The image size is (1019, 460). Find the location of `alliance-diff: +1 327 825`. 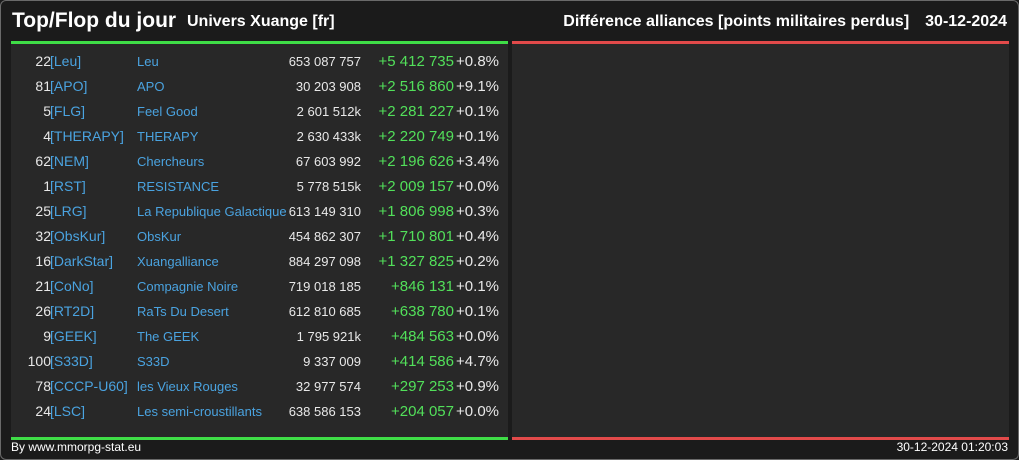

alliance-diff: +1 327 825 is located at coordinates (416, 261).